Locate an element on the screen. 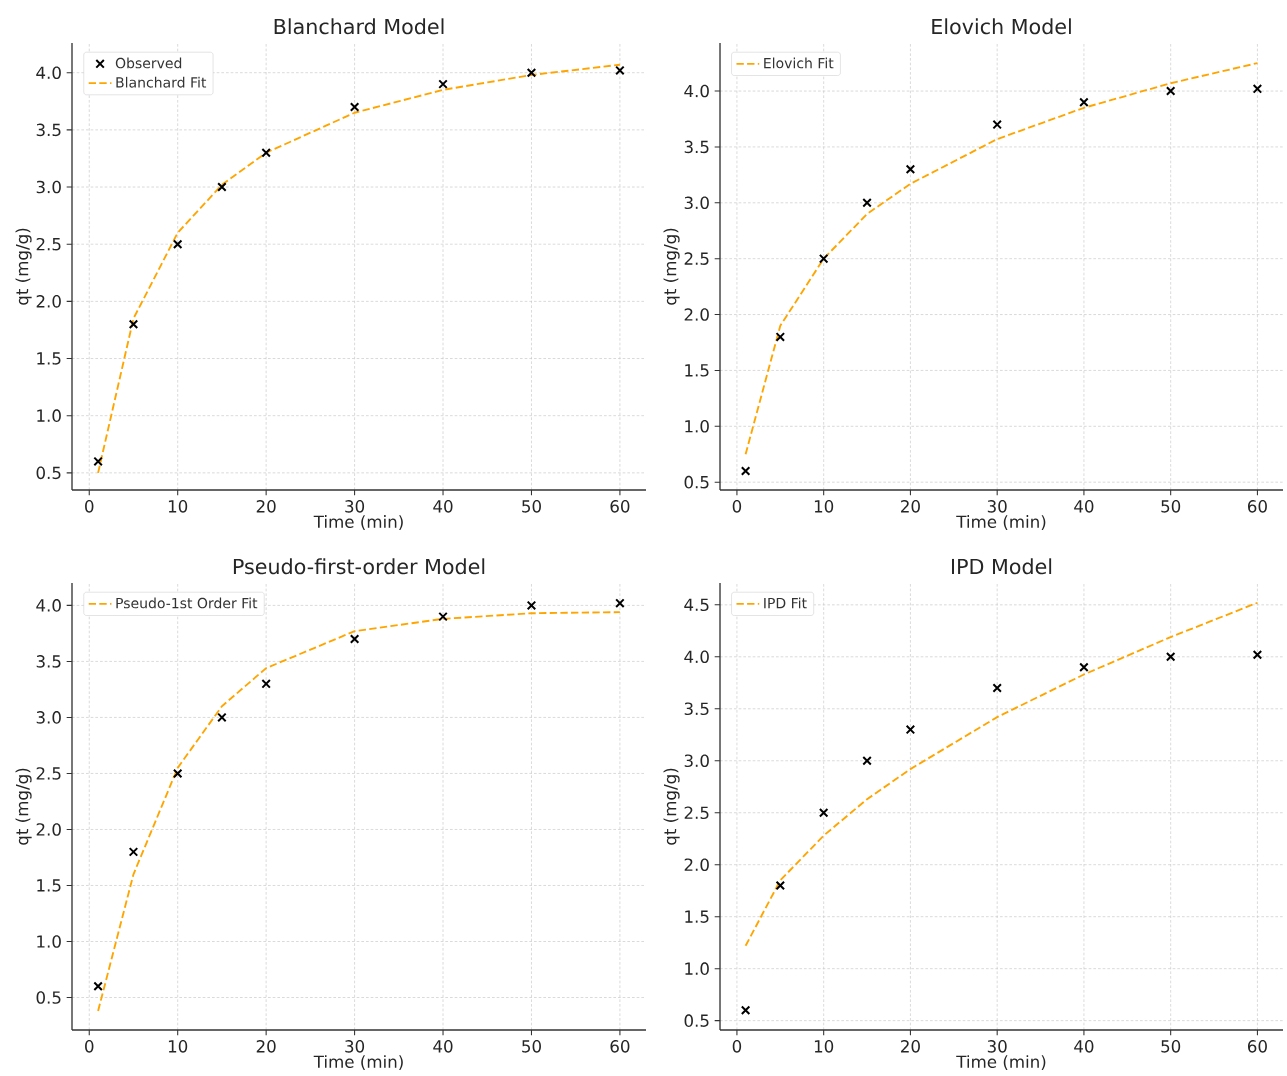 This screenshot has height=1076, width=1287. chart-title: Pseudo-first-order Model is located at coordinates (359, 566).